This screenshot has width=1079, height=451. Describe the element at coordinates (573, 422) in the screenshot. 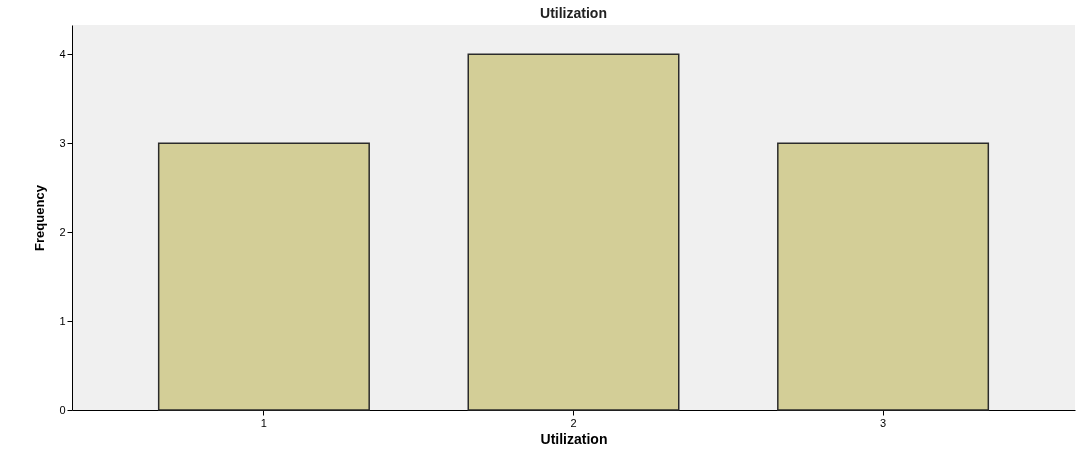

I see `x-tick-label: 2` at that location.